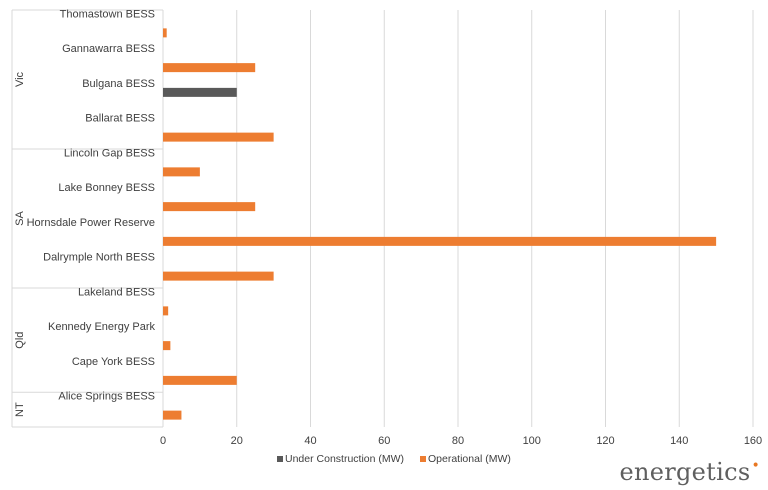 This screenshot has height=490, width=768. What do you see at coordinates (310, 441) in the screenshot?
I see `x-tick-label: 40` at bounding box center [310, 441].